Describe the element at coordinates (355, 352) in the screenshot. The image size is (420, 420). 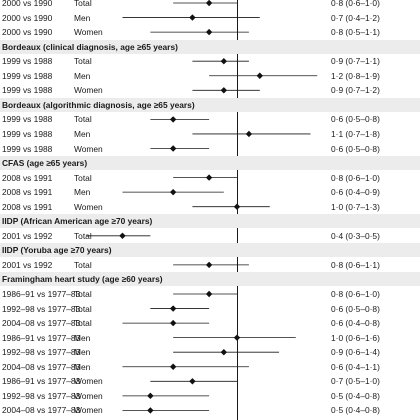
I see `estimate-label: 0·9 (0·6–1·4)` at that location.